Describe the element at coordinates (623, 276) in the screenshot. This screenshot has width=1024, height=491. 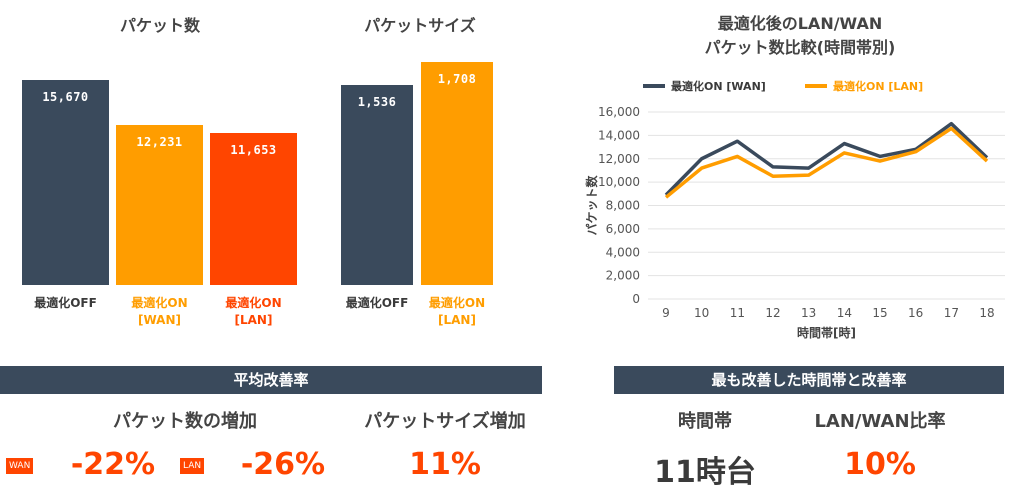
I see `y-tick-label-1: 2,000` at that location.